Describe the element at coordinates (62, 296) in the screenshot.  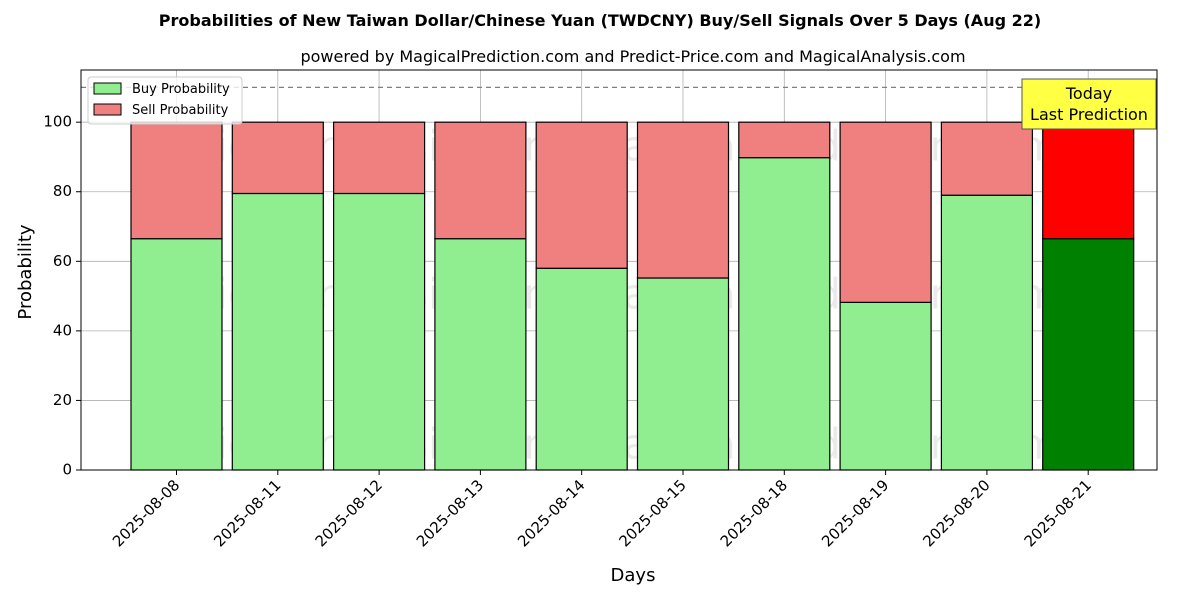
I see `y-axis-ticks: 0 20 40 60 80 100` at that location.